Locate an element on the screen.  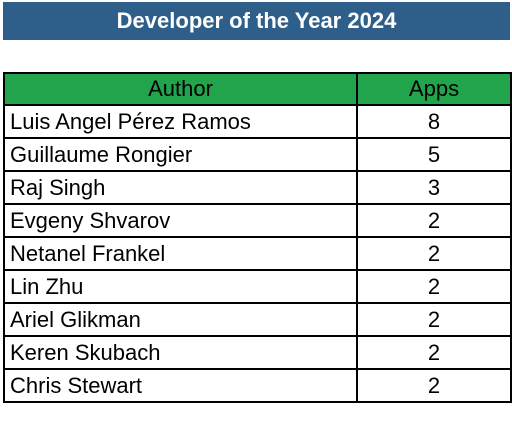
table-row: Ariel Glikman 2 is located at coordinates (257, 319).